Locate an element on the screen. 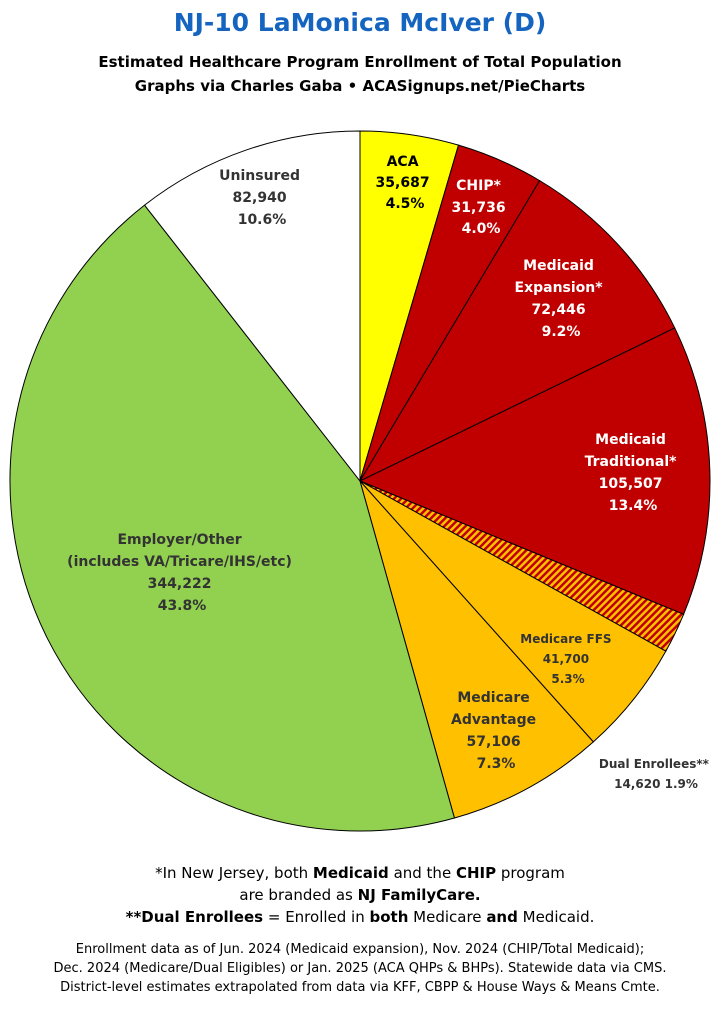  slice-medicaid-expansion is located at coordinates (517, 331).